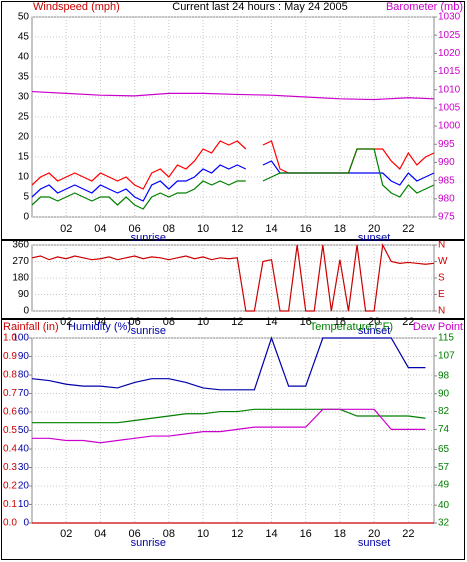 The height and width of the screenshot is (562, 467). I want to click on y-tick-label: 1000, so click(449, 126).